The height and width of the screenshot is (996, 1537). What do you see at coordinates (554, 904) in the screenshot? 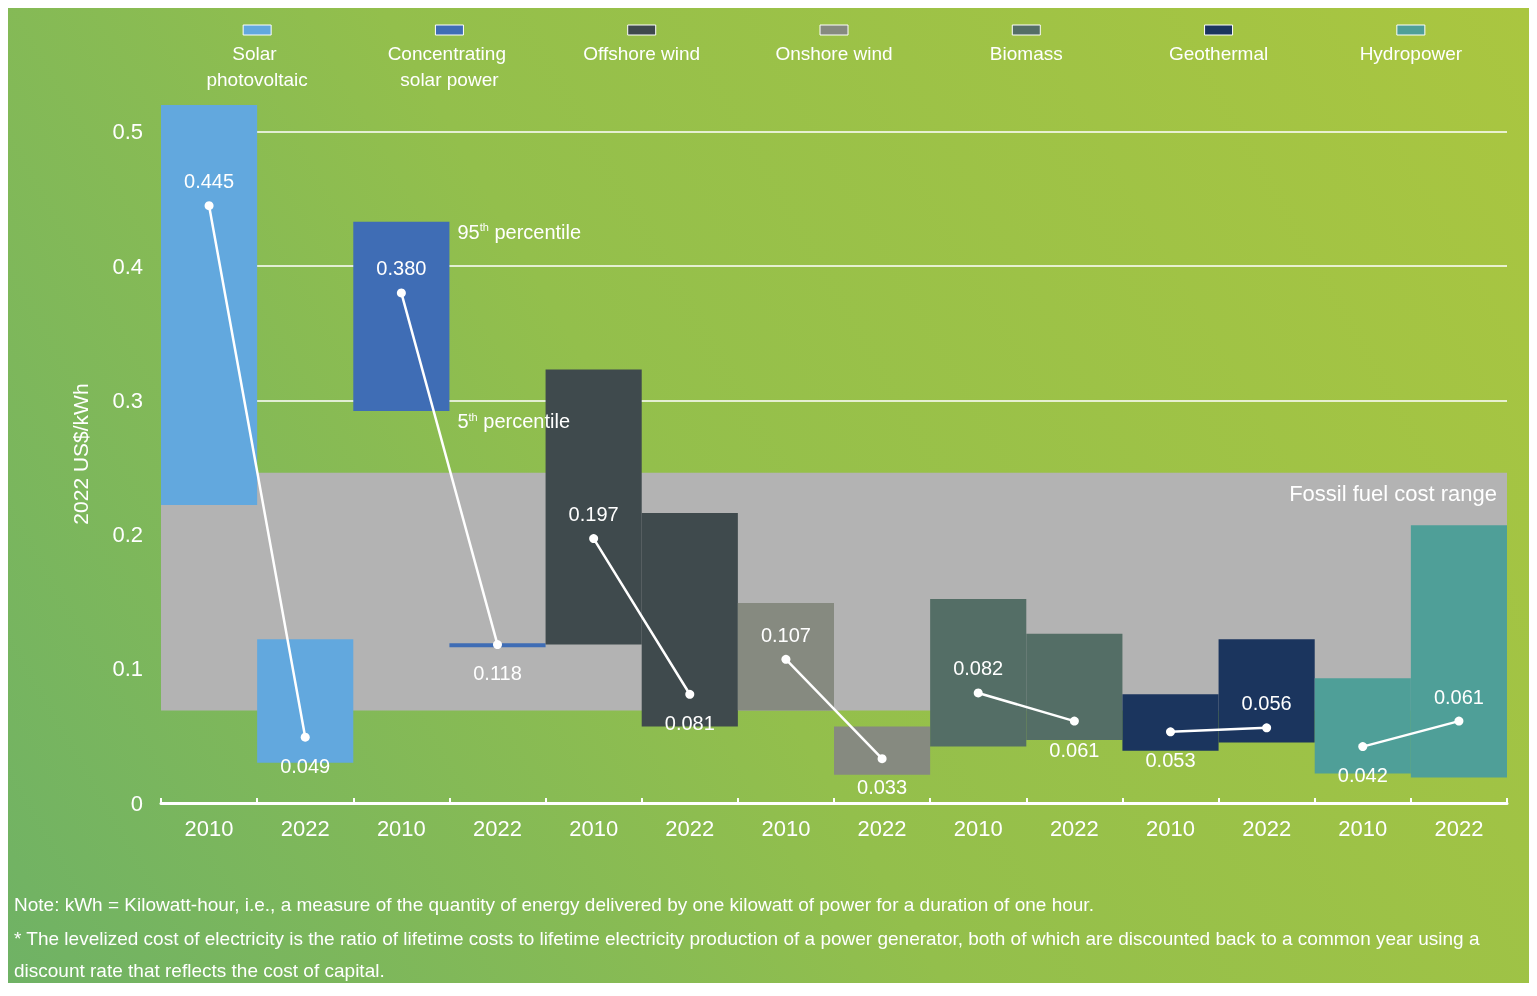
I see `text: Note: kWh = Kilowatt-hour, i.e., a measure of the quantity of energy delivered by one kilowatt of power for a duration of one hour.` at bounding box center [554, 904].